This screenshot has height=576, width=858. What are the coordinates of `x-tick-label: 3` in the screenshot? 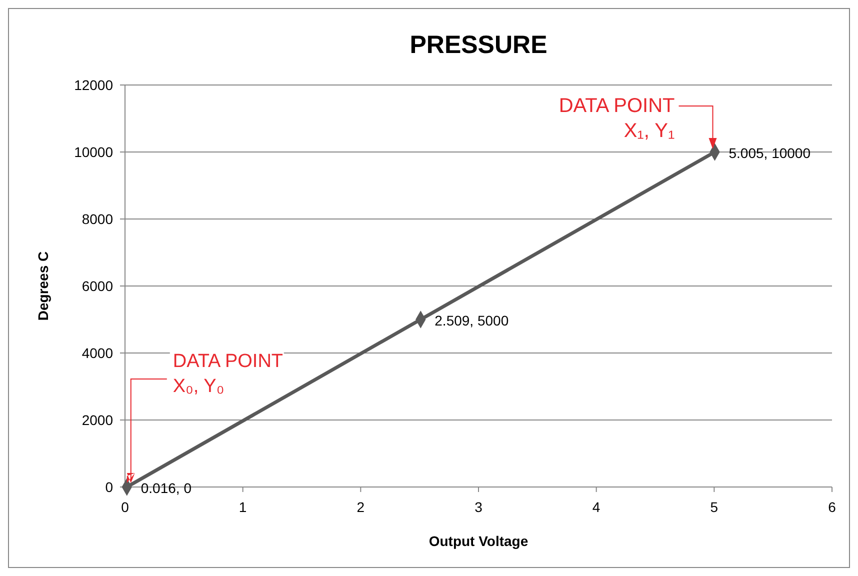 It's located at (478, 507).